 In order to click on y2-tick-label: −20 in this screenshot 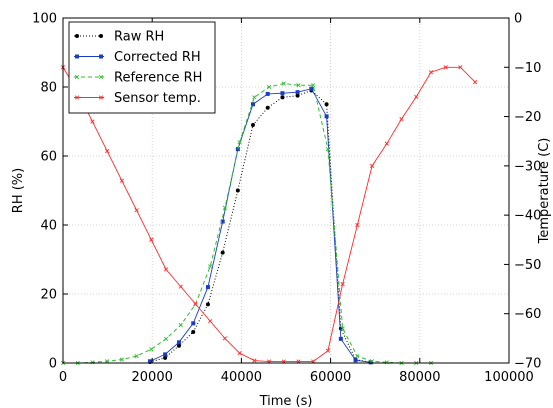, I will do `click(527, 117)`.